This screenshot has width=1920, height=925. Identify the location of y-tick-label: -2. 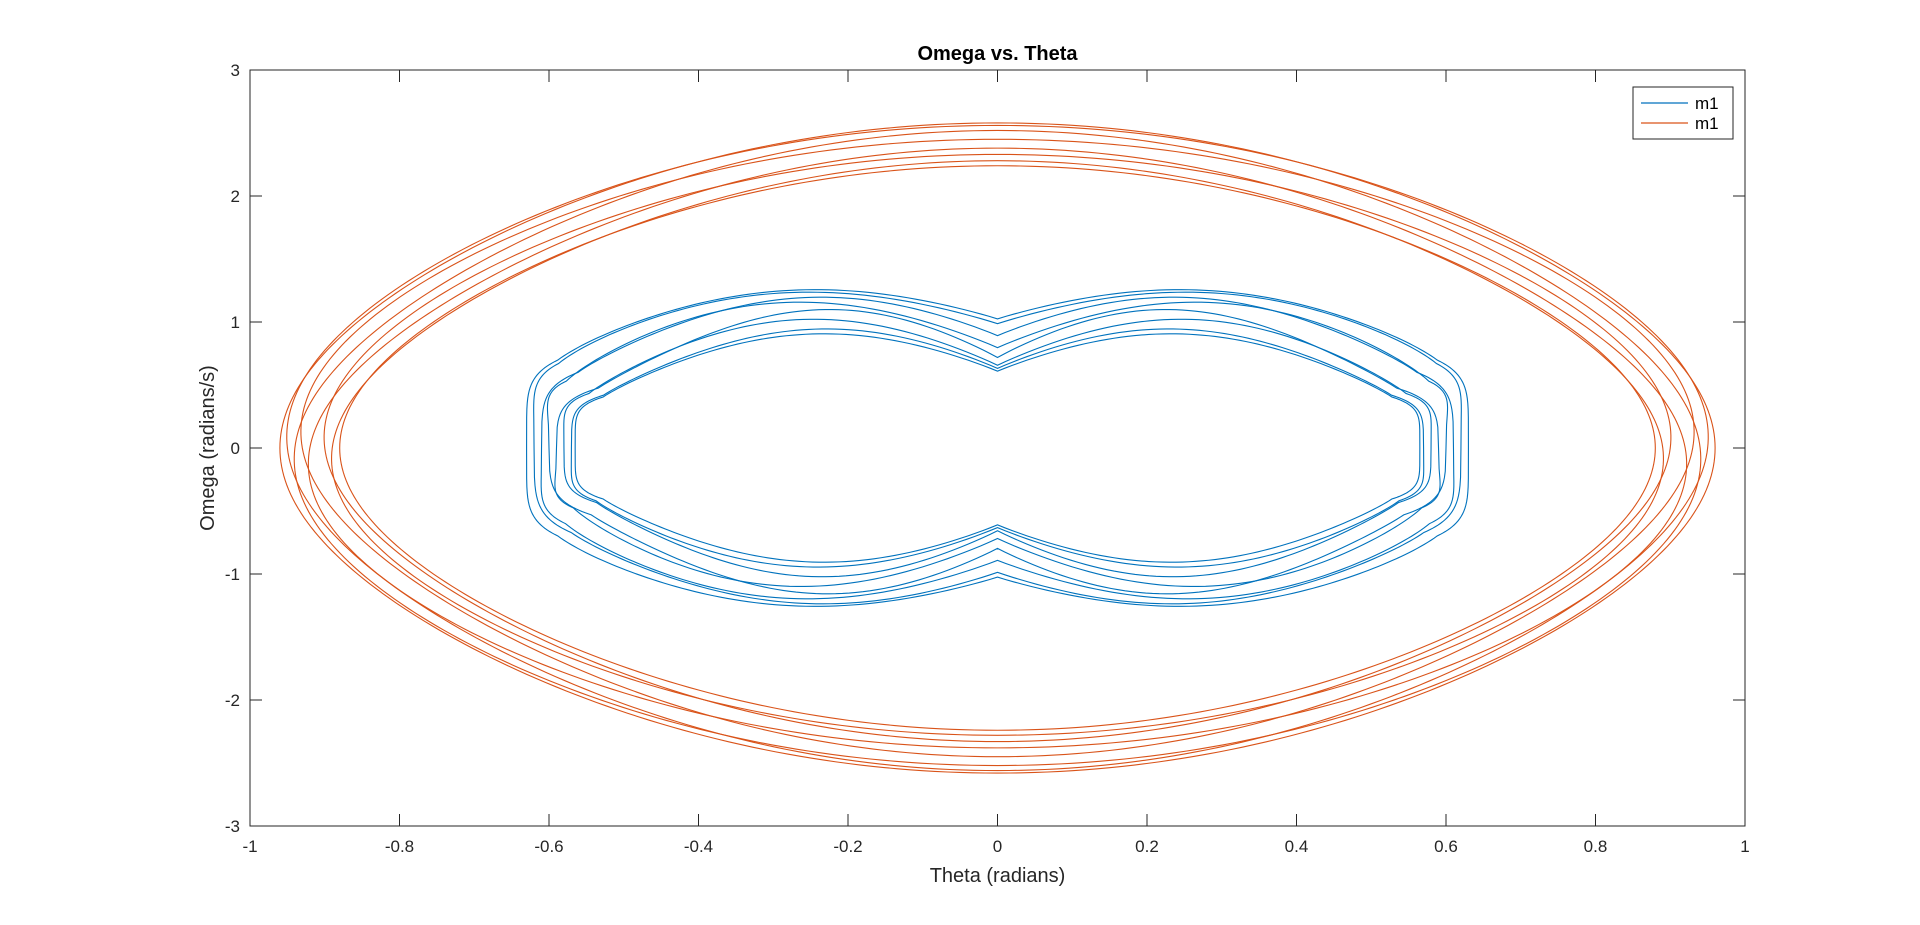
(232, 700).